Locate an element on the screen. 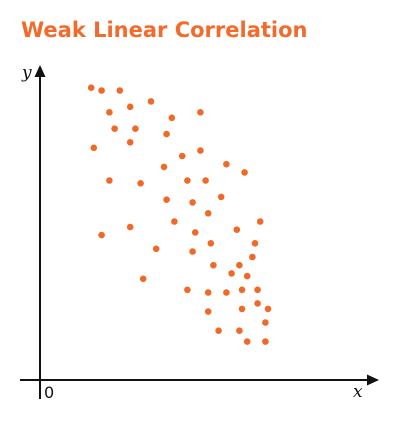 The image size is (400, 421). x-axis-label: x is located at coordinates (358, 392).